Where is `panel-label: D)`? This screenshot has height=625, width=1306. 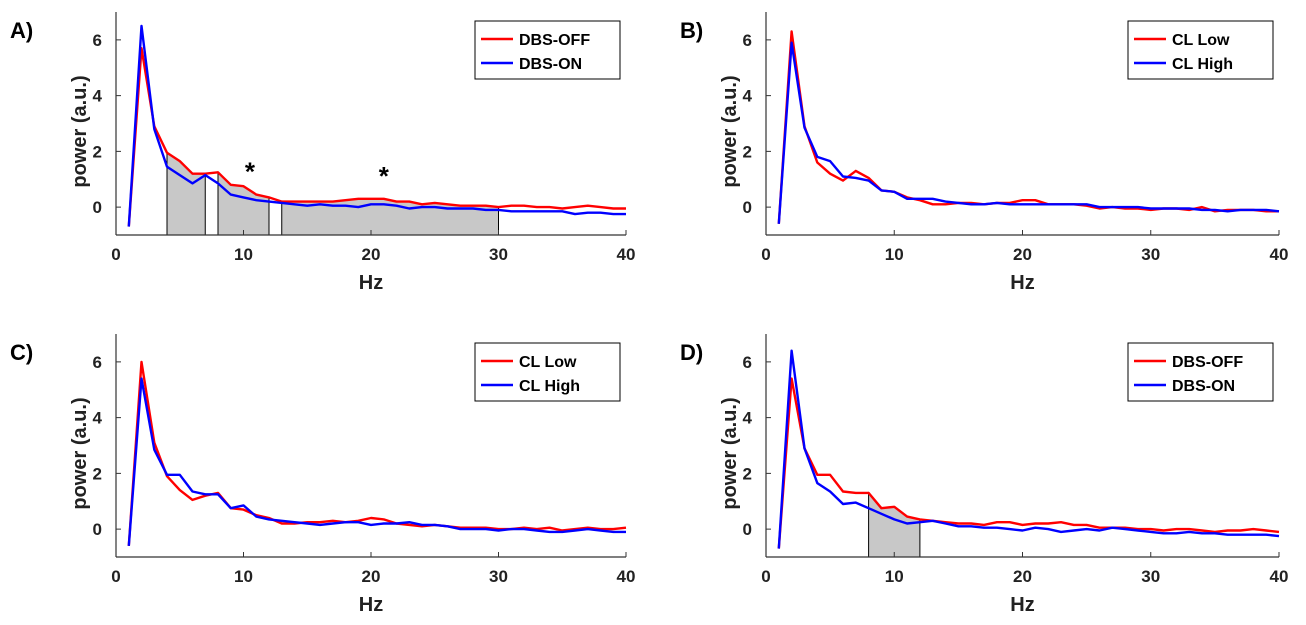
panel-label: D) is located at coordinates (691, 352).